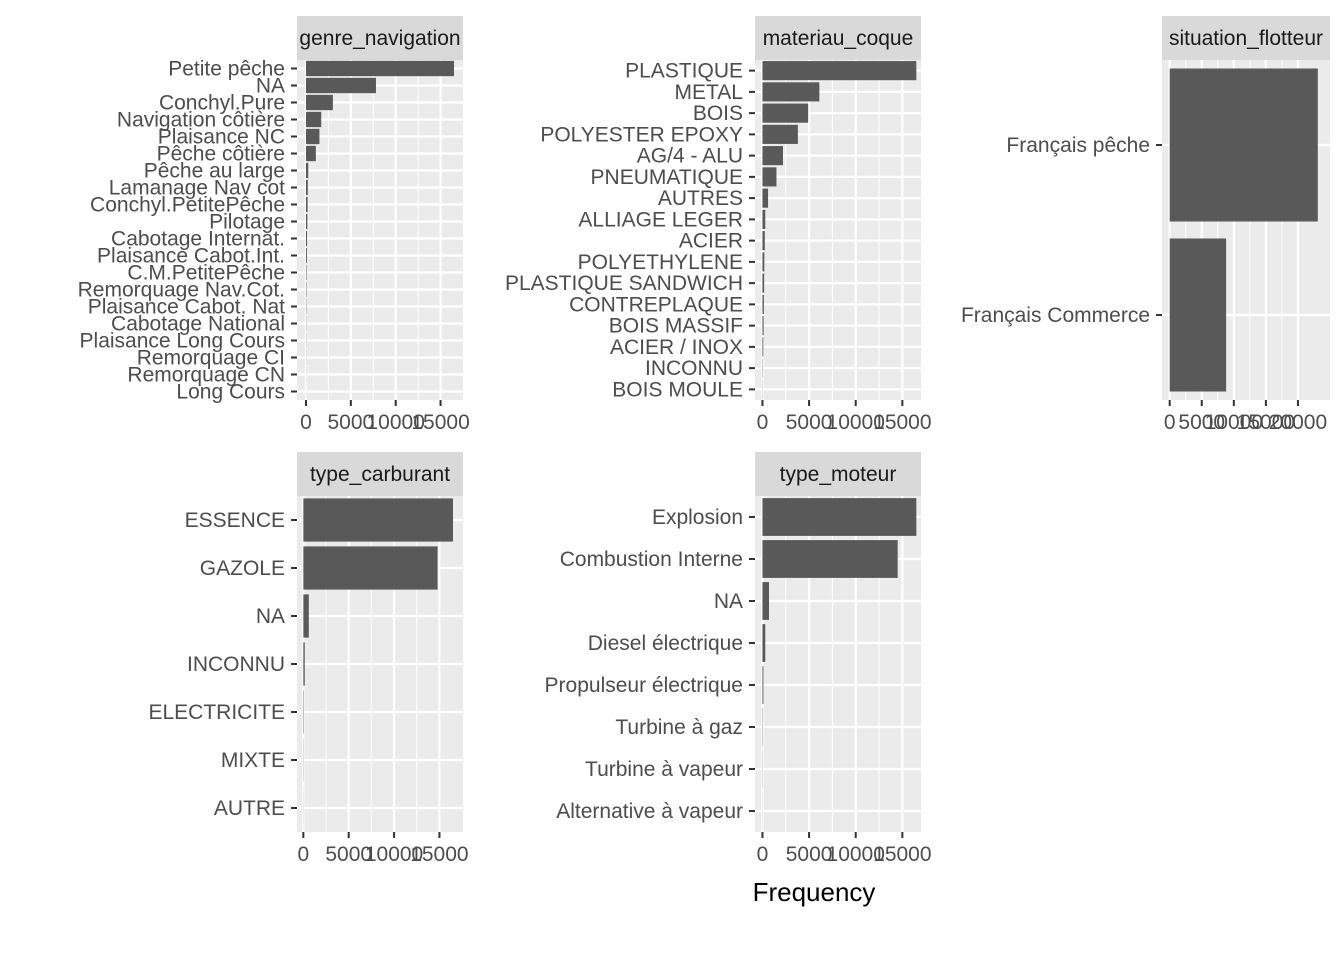 The width and height of the screenshot is (1344, 960). Describe the element at coordinates (1078, 145) in the screenshot. I see `category-label: Français pêche` at that location.